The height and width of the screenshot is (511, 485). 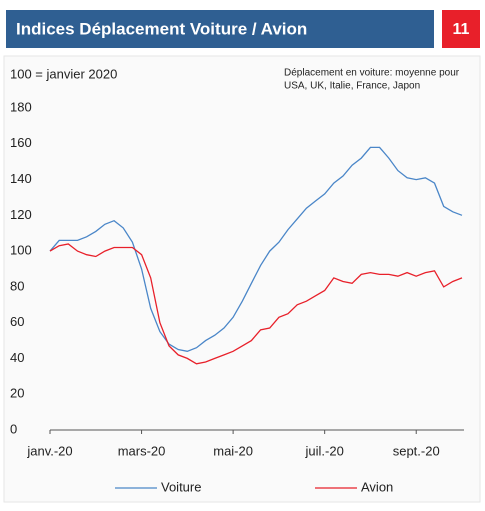 I want to click on page-number: 11, so click(x=461, y=29).